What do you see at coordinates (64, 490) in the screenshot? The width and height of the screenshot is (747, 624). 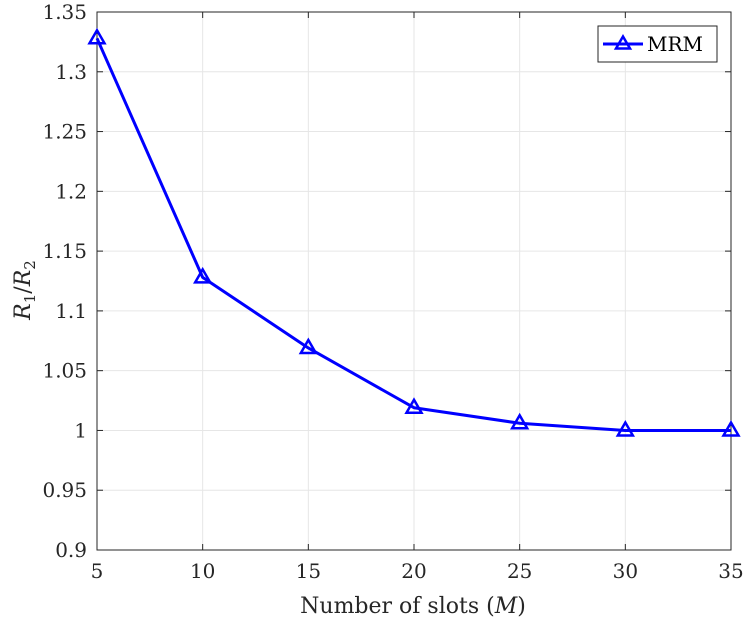 I see `y-tick-label: 0.95` at bounding box center [64, 490].